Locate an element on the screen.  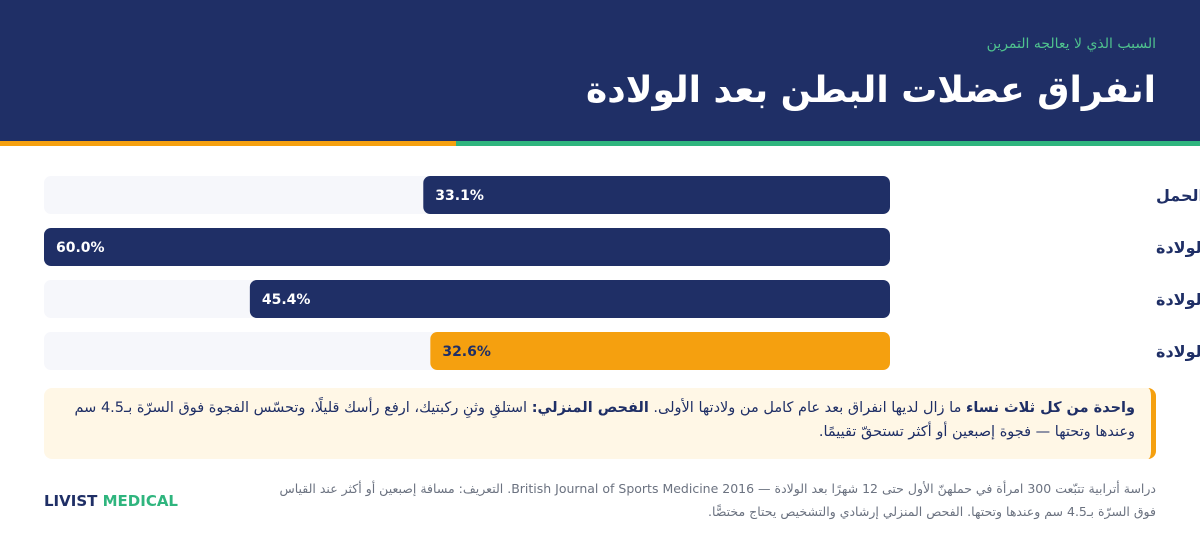
category-label: 6 أسابيع بعد الولادة is located at coordinates (1178, 247).